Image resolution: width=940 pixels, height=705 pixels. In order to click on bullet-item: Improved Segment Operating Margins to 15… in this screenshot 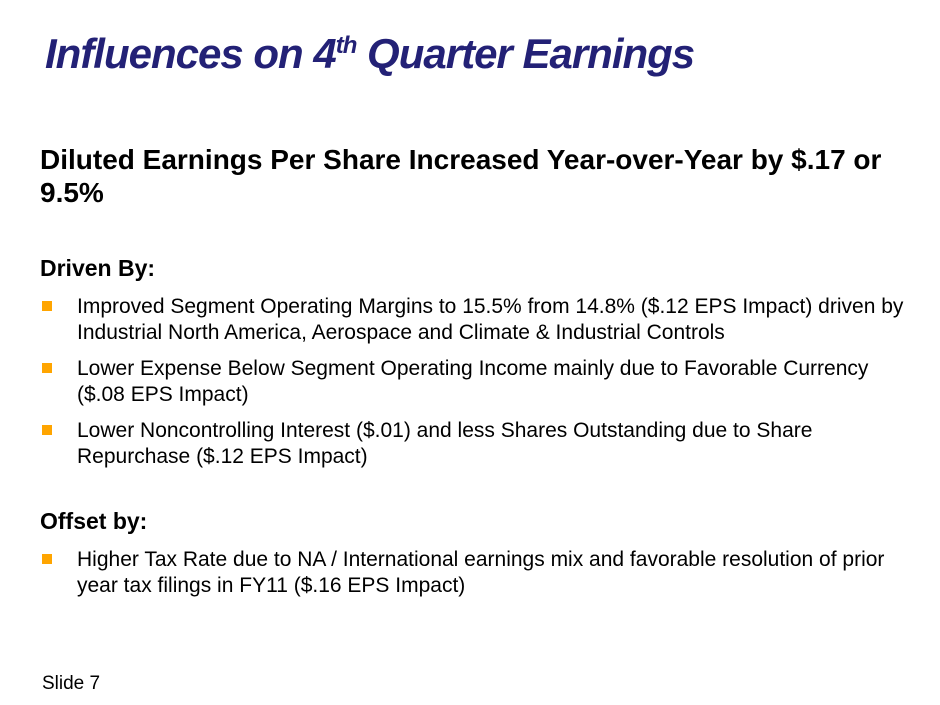, I will do `click(480, 320)`.